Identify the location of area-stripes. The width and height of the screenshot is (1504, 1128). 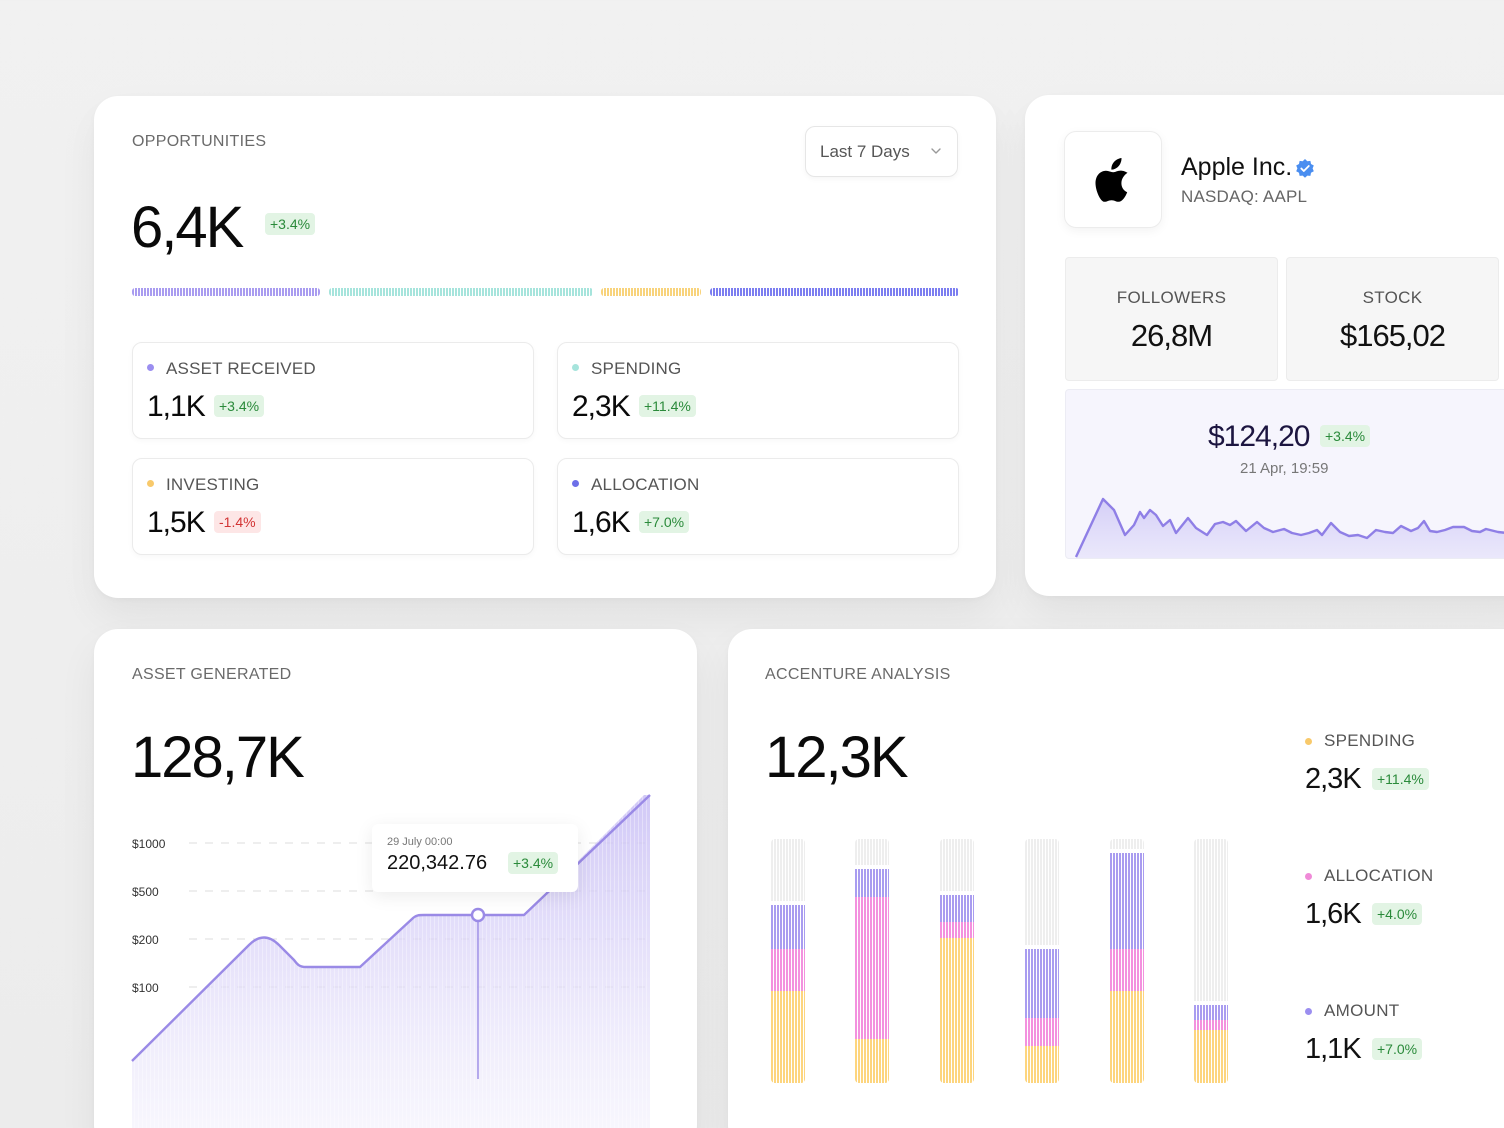
(391, 961).